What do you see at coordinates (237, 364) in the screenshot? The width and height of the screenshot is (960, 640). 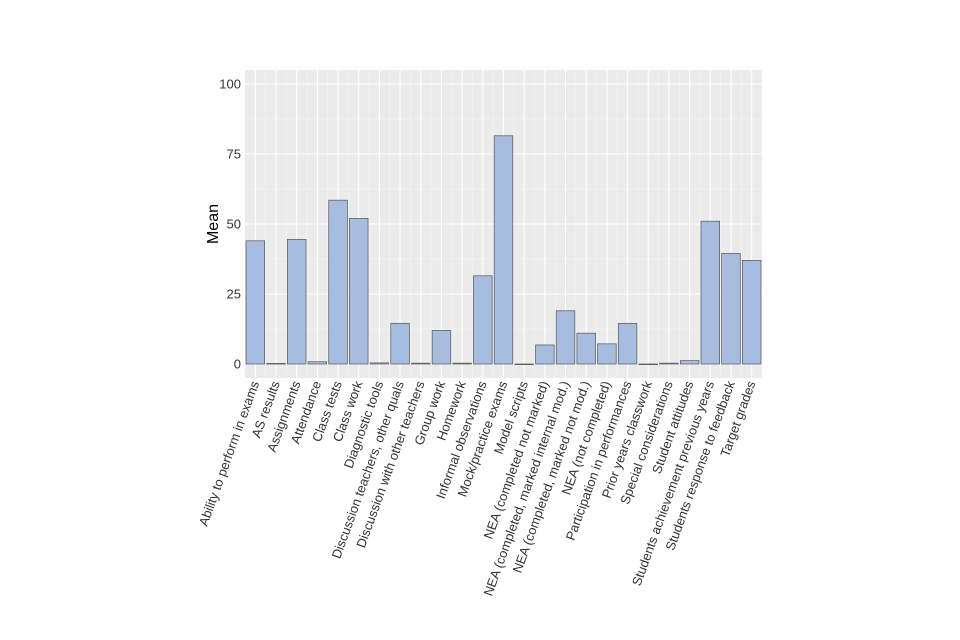 I see `y-tick-label: 0` at bounding box center [237, 364].